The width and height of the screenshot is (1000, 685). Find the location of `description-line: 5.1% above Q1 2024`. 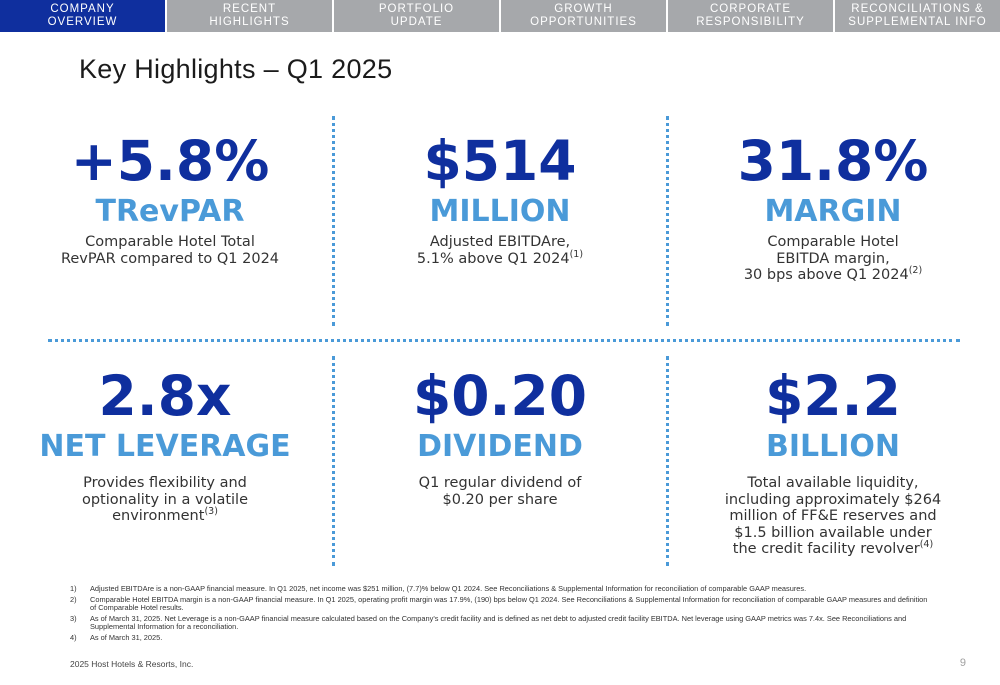

description-line: 5.1% above Q1 2024 is located at coordinates (493, 258).